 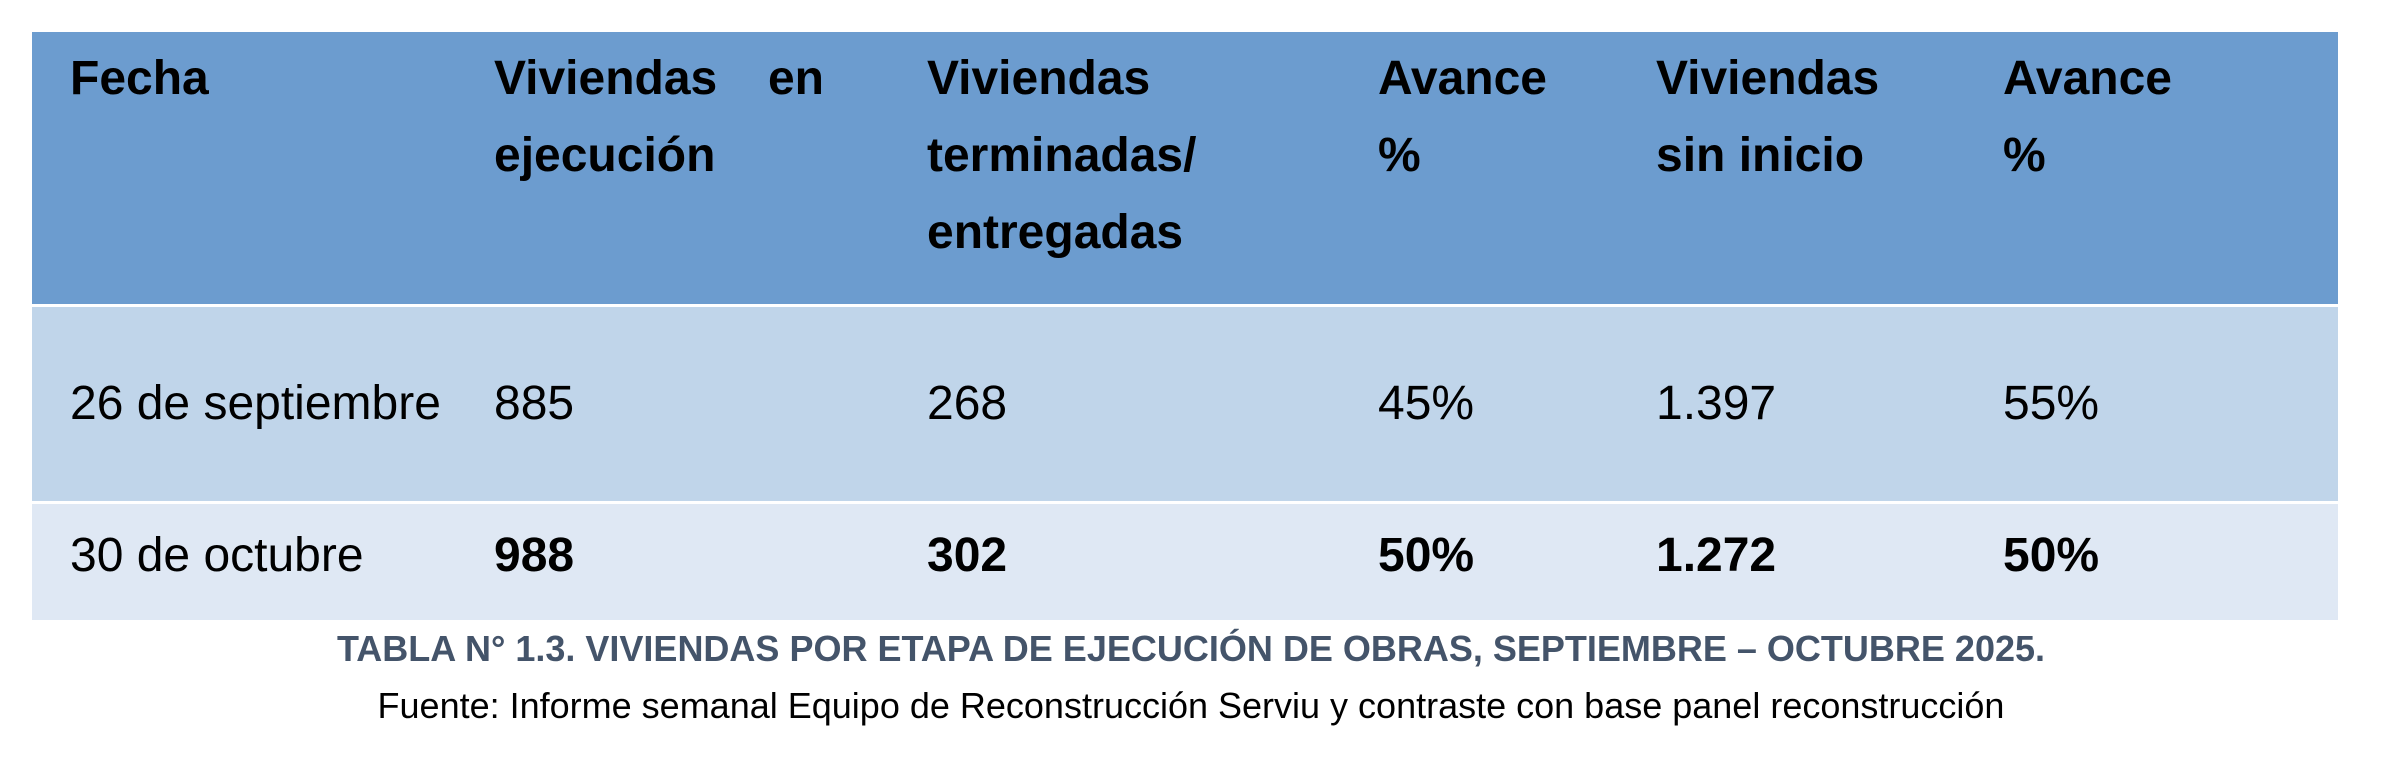 What do you see at coordinates (967, 403) in the screenshot?
I see `cell-viviendas-terminadas: 268` at bounding box center [967, 403].